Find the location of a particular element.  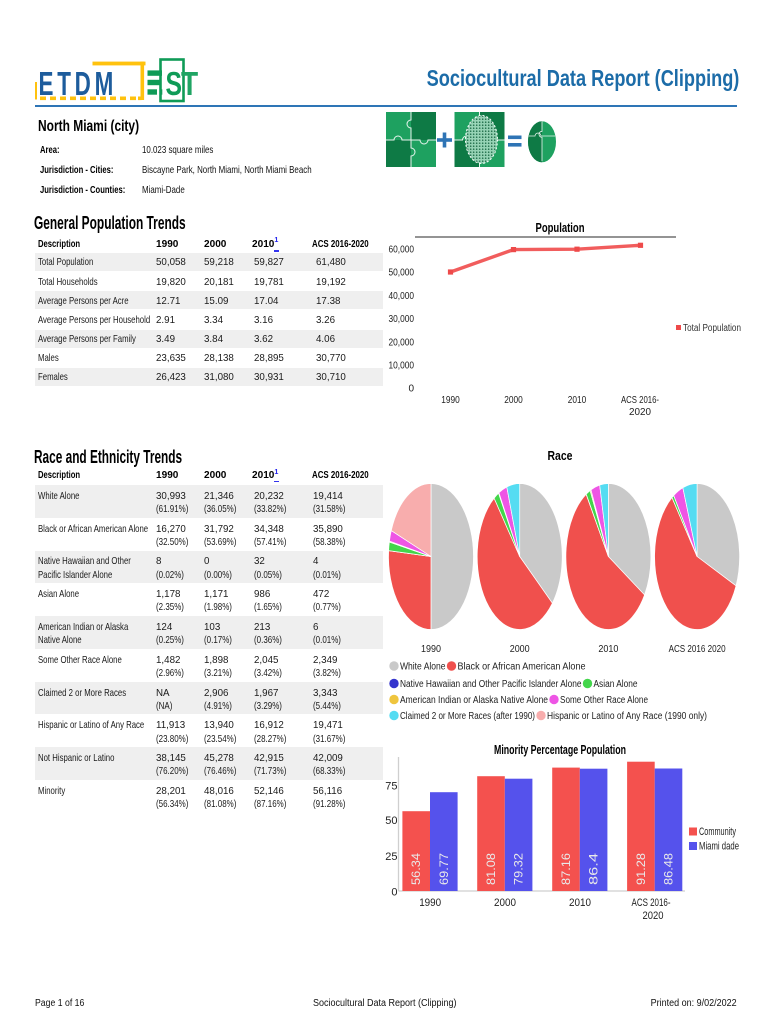

svg-text: 81.08 is located at coordinates (492, 869).